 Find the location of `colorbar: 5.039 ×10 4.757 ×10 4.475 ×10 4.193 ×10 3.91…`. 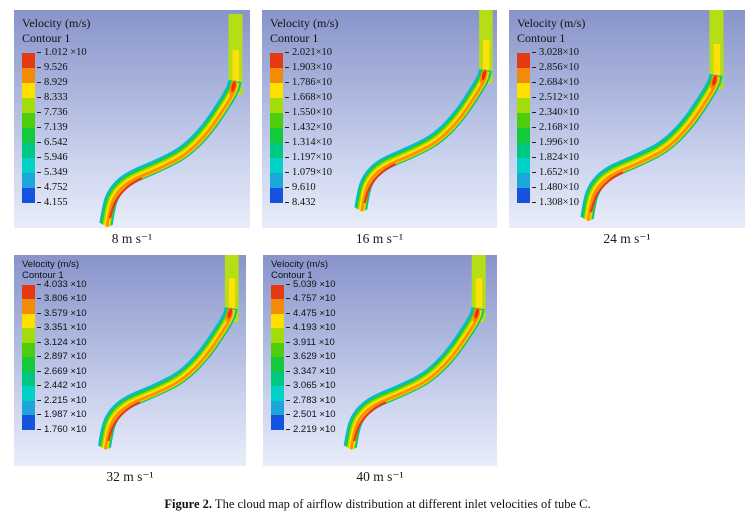

colorbar: 5.039 ×10 4.757 ×10 4.475 ×10 4.193 ×10 3.91… is located at coordinates (303, 357).